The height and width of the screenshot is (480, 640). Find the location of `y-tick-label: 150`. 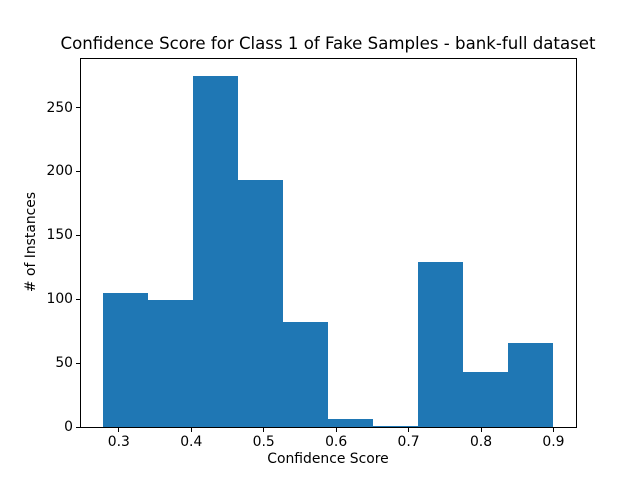

y-tick-label: 150 is located at coordinates (59, 235).